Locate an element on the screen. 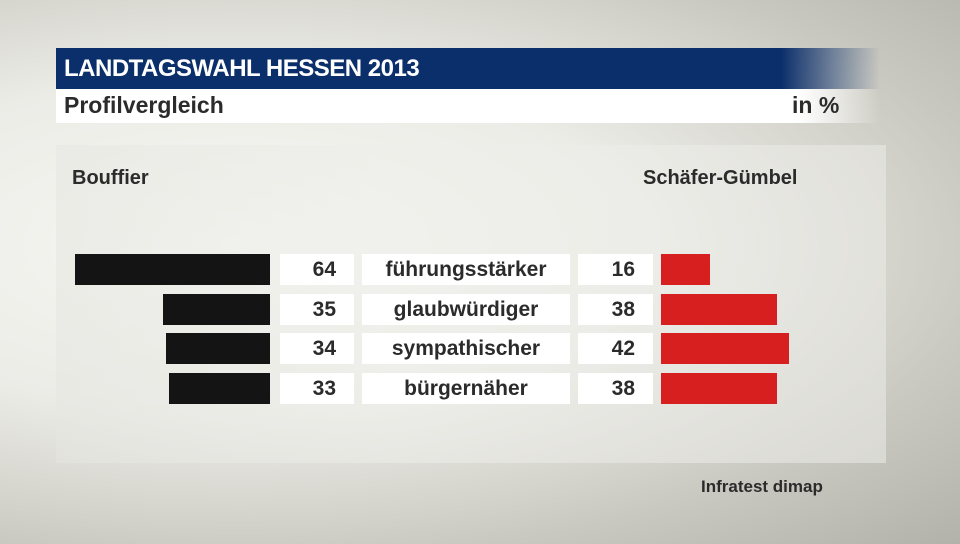  legend-right-series: Schäfer-Gümbel is located at coordinates (720, 178).